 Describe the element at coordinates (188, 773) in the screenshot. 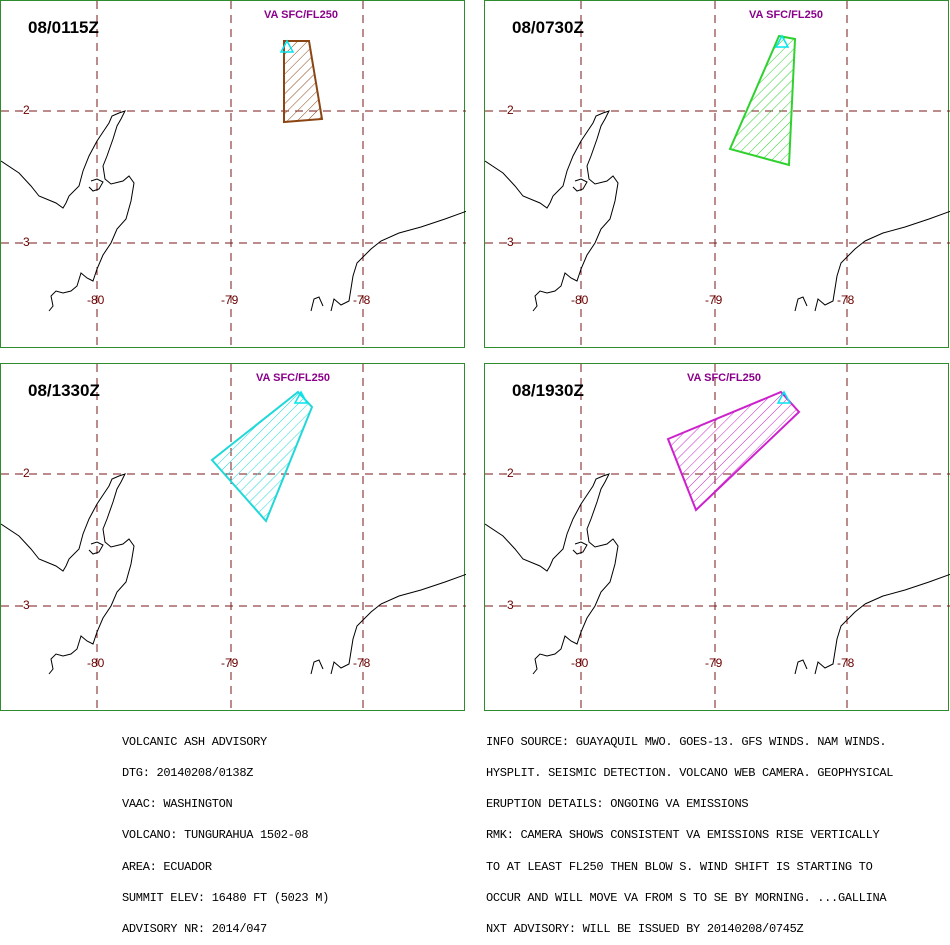

I see `advisory-line: DTG: 20140208/0138Z` at that location.